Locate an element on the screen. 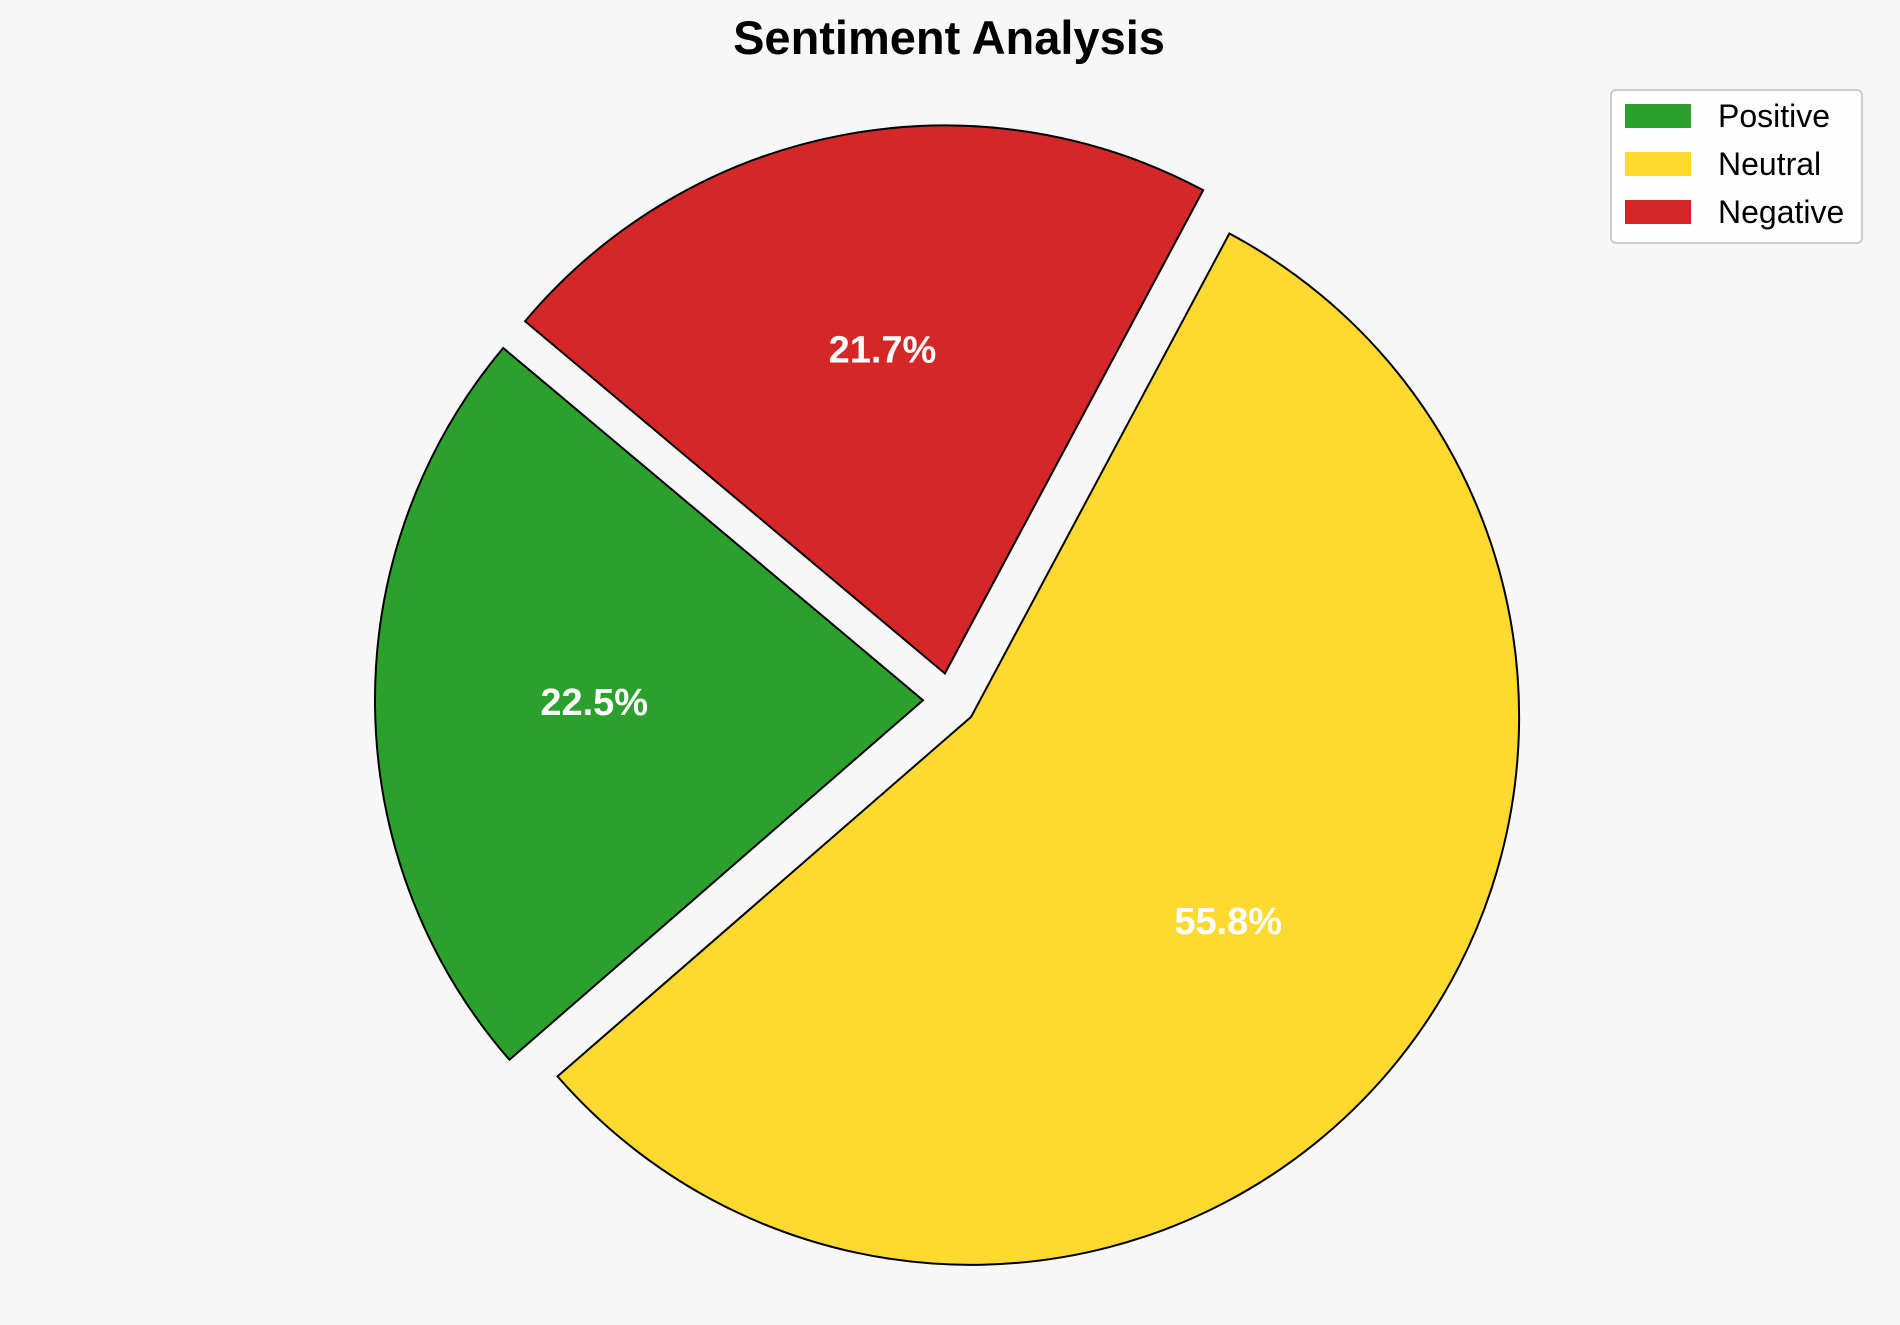  slice-value-label-positive: 22.5% is located at coordinates (594, 703).